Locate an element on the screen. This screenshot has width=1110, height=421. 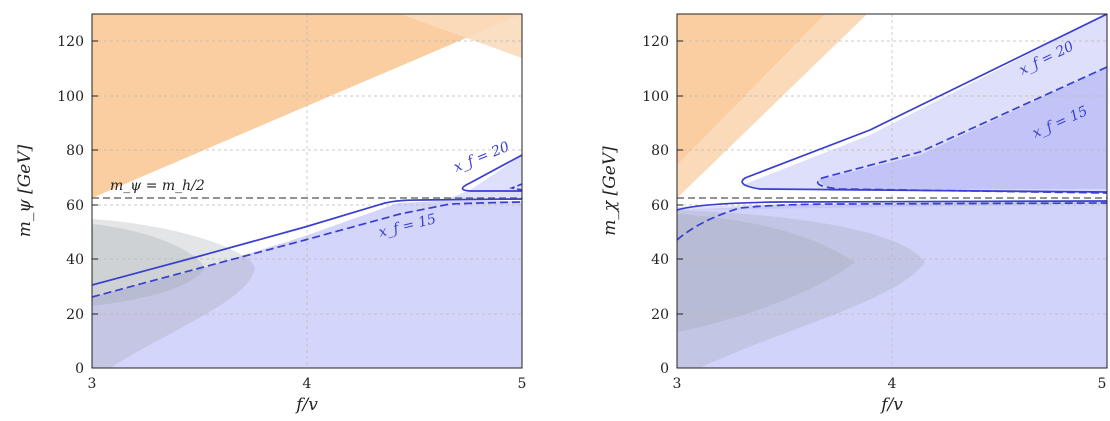
left-grey-blob-outer is located at coordinates (173, 293).